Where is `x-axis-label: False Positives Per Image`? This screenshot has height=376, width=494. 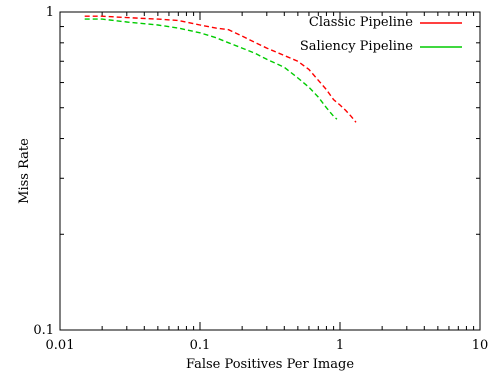 x-axis-label: False Positives Per Image is located at coordinates (270, 364).